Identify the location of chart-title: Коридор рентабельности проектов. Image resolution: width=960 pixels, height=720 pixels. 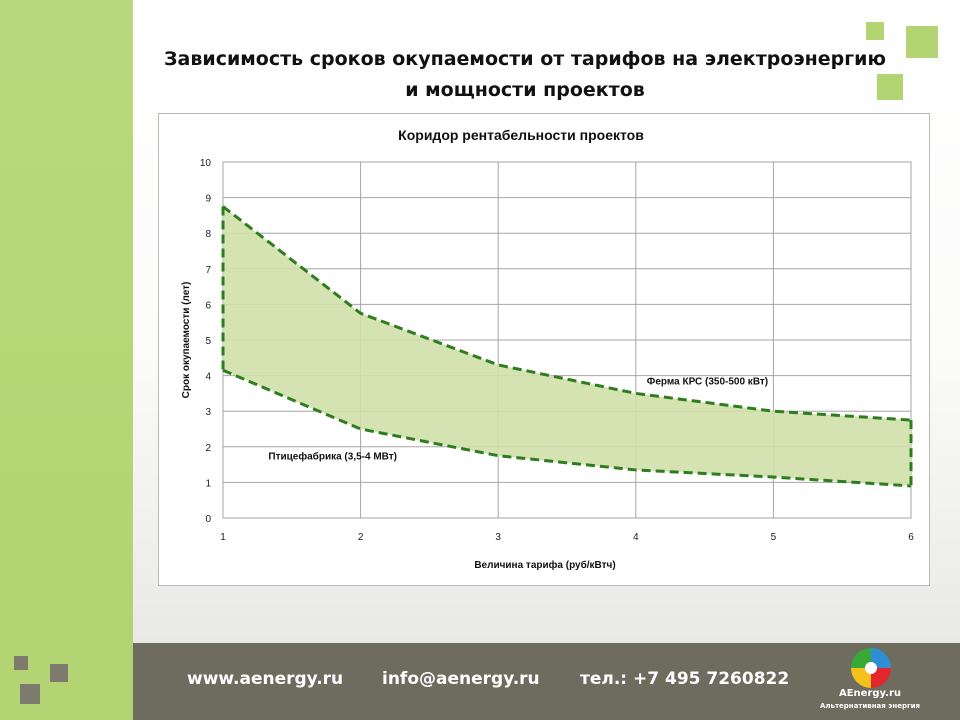
(521, 135).